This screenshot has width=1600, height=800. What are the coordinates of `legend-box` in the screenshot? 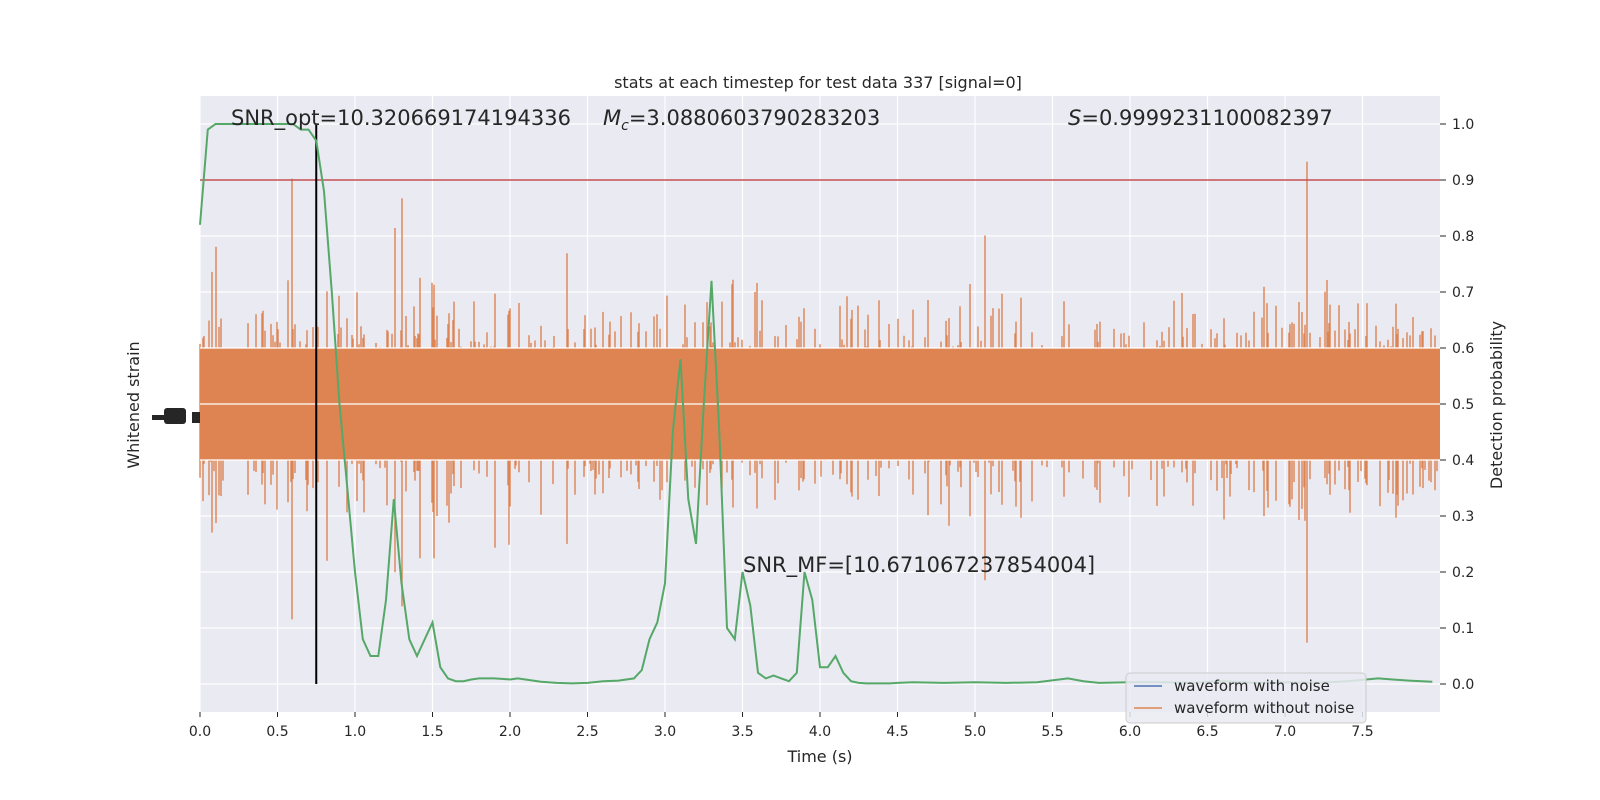 It's located at (1246, 698).